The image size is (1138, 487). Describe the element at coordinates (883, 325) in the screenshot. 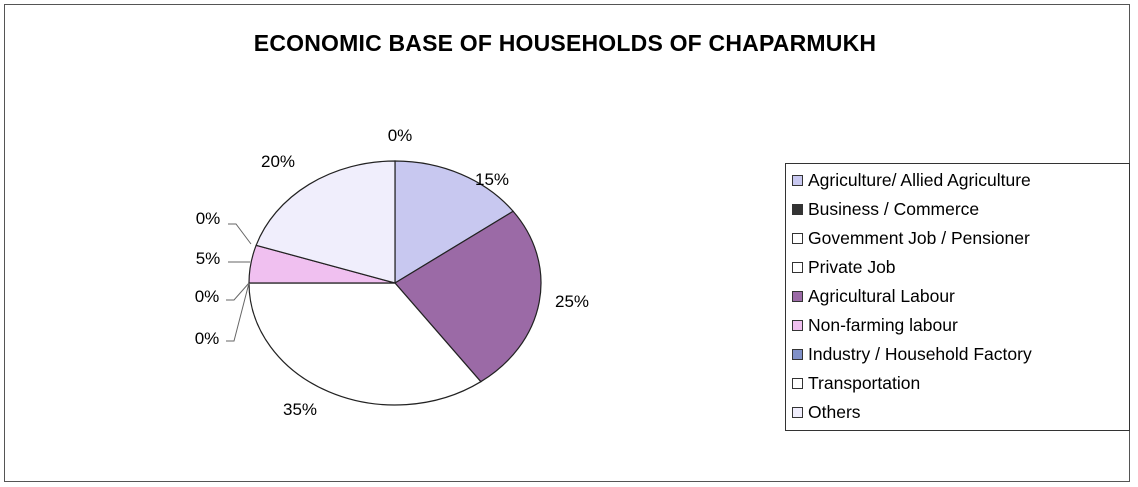

I see `legend-label: Non-farming labour` at that location.